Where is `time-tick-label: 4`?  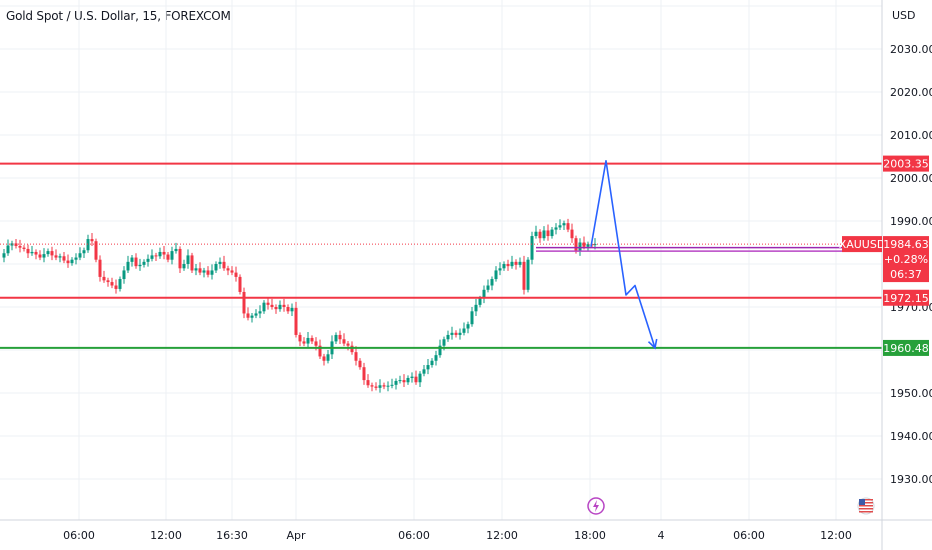
time-tick-label: 4 is located at coordinates (661, 535).